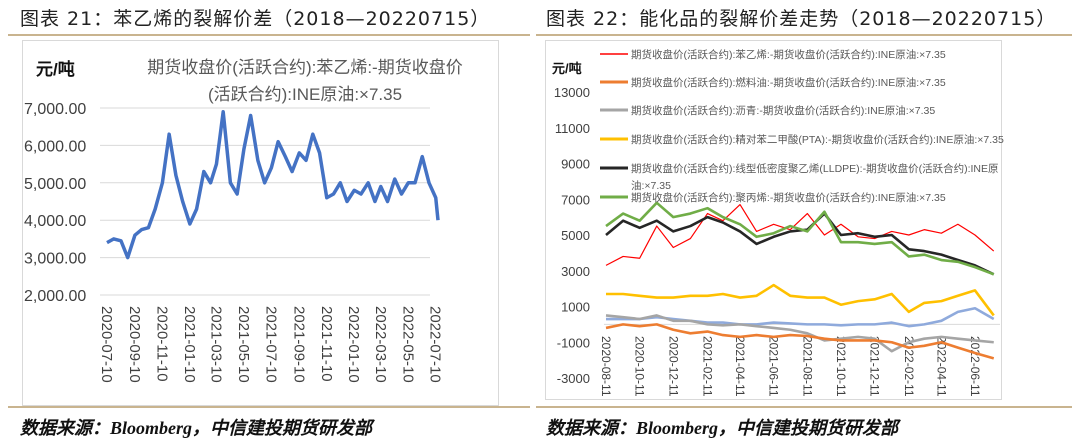 The height and width of the screenshot is (448, 1080). Describe the element at coordinates (134, 344) in the screenshot. I see `x-tick-label: 2020-09-10` at that location.